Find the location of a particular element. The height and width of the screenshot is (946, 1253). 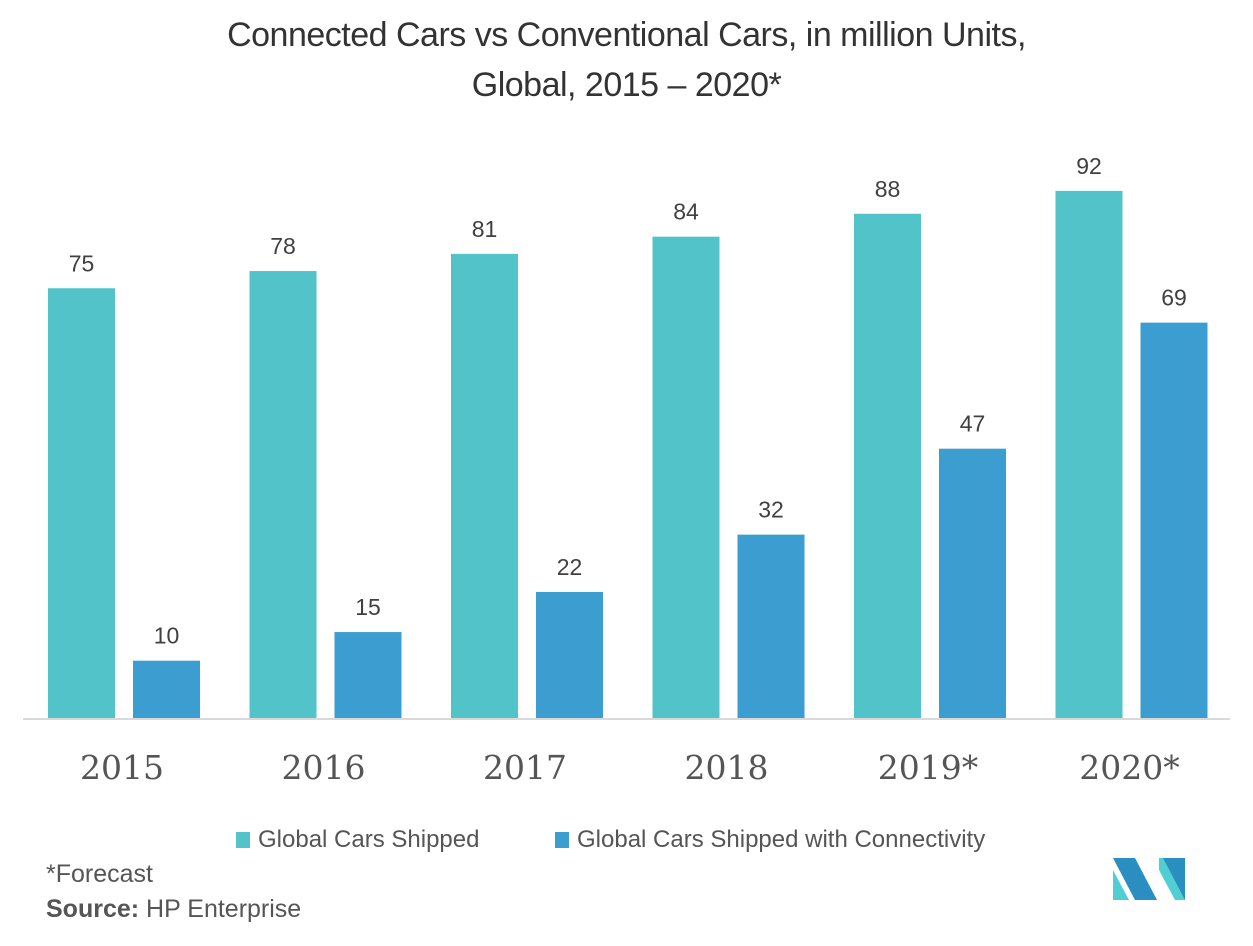

logo-dark-shape is located at coordinates (1135, 879).